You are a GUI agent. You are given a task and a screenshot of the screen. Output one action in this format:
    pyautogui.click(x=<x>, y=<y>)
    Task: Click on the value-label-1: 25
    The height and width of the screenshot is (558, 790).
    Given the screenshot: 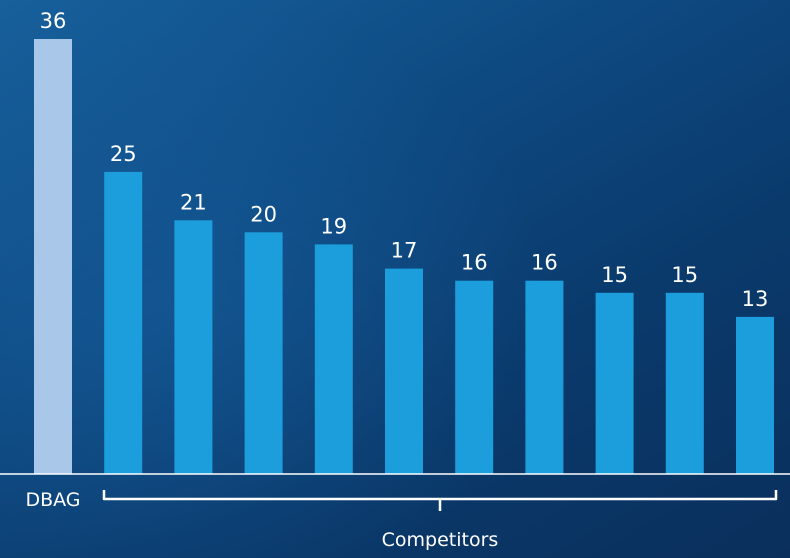 What is the action you would take?
    pyautogui.click(x=123, y=154)
    